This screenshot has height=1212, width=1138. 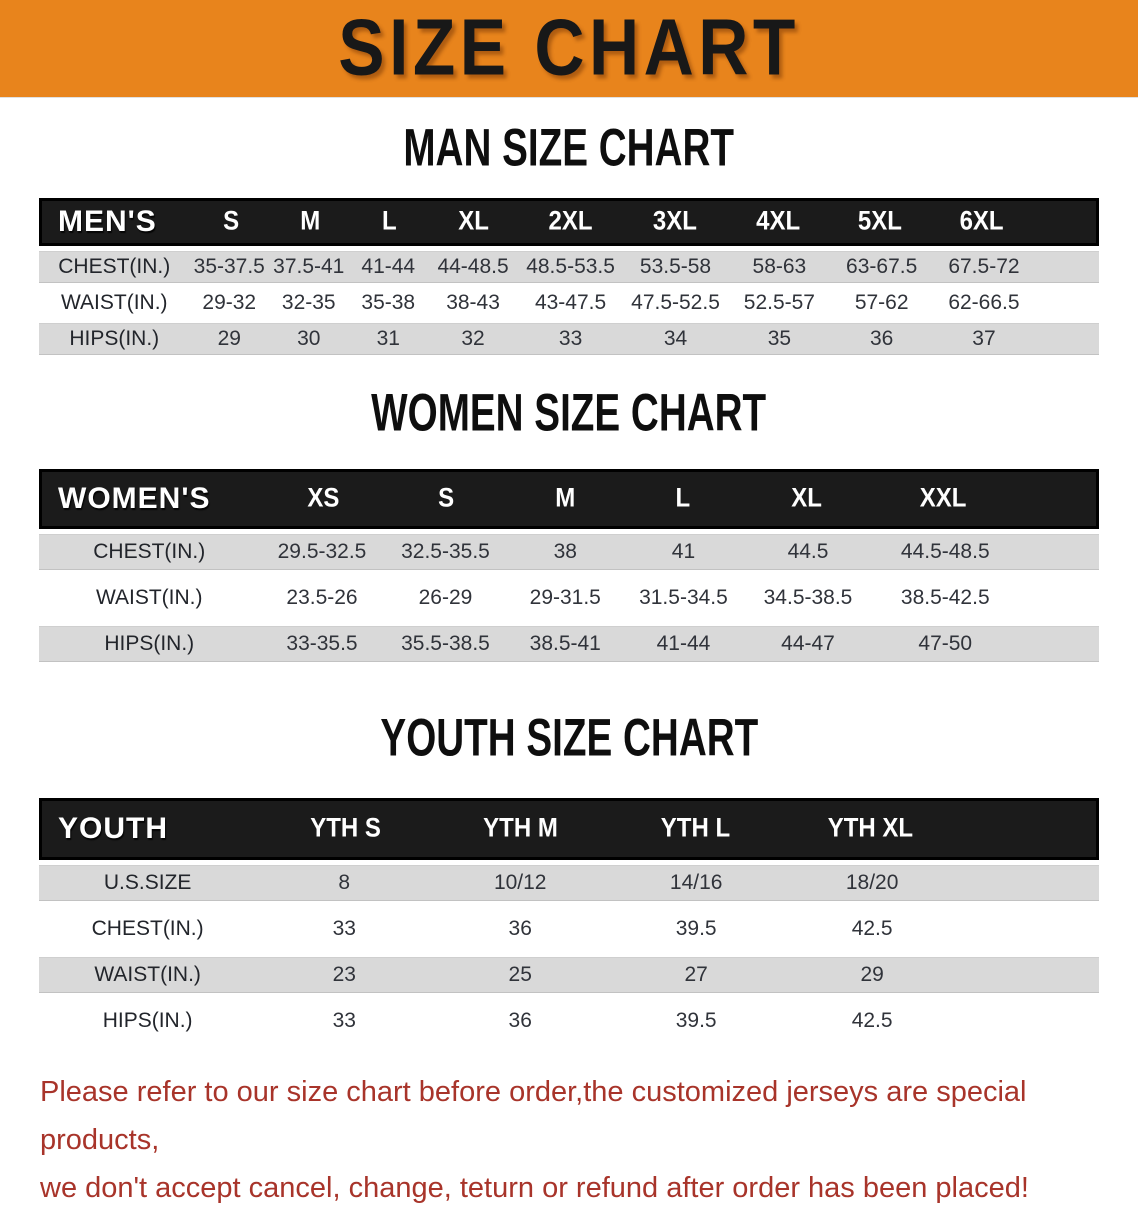 I want to click on table-row: CHEST(IN.) 33 36 39.5 42.5, so click(x=569, y=929).